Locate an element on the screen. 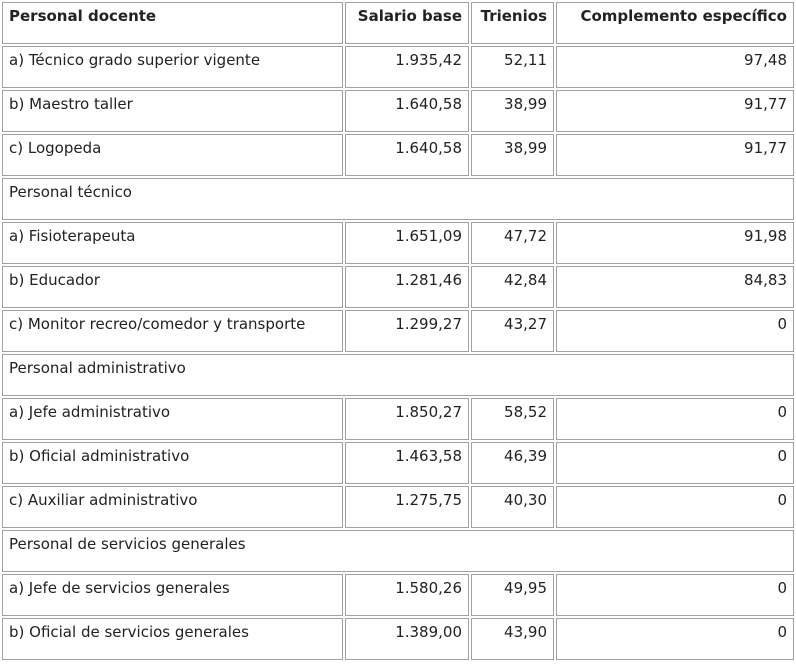  table-cell: c) Auxiliar administrativo is located at coordinates (172, 507).